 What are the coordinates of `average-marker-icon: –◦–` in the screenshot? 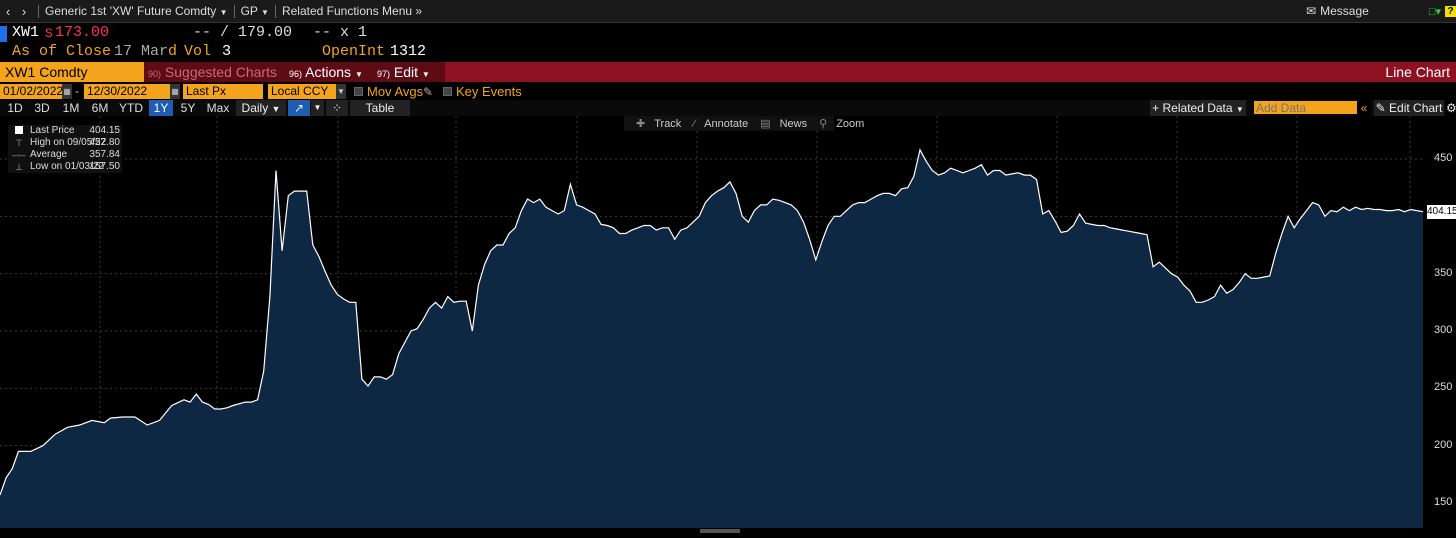 It's located at (19, 155).